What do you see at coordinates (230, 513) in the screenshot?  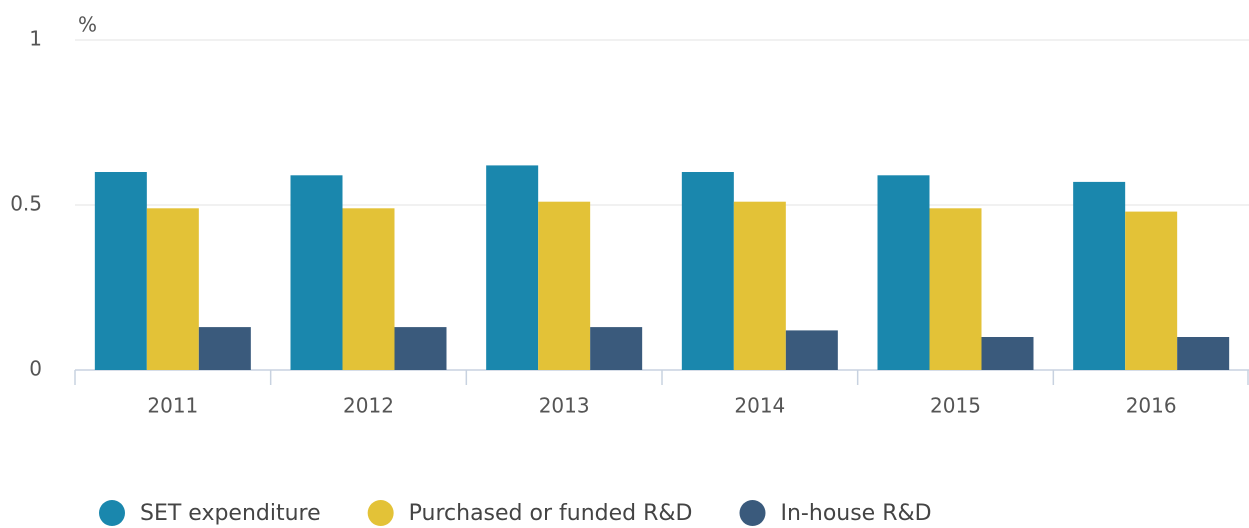 I see `legend-label: SET expenditure` at bounding box center [230, 513].